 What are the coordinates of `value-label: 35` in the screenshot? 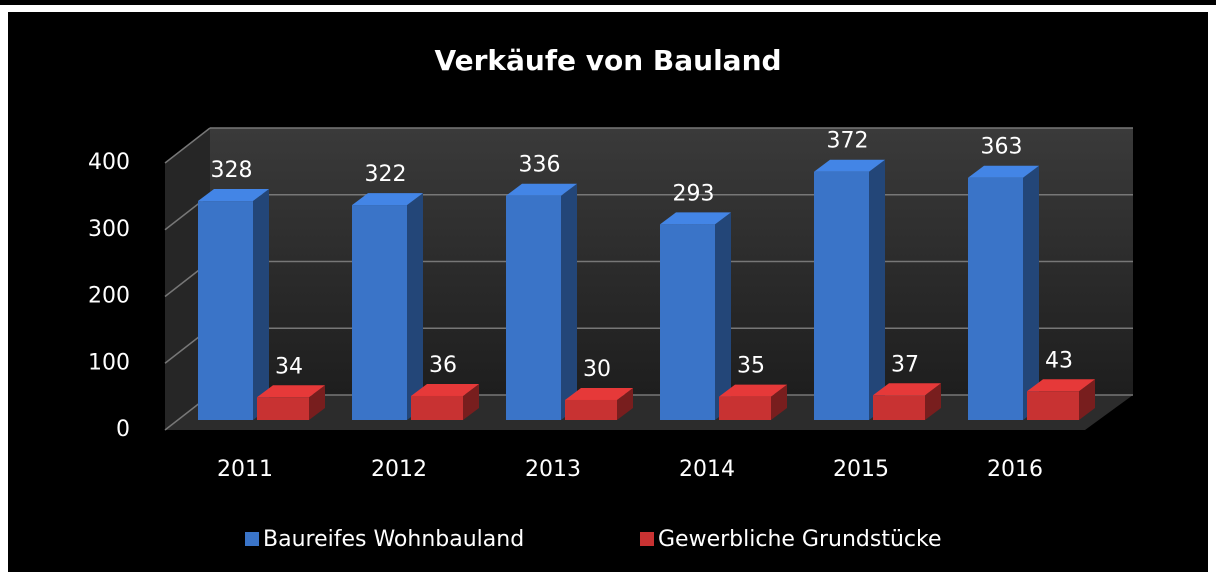 It's located at (751, 366).